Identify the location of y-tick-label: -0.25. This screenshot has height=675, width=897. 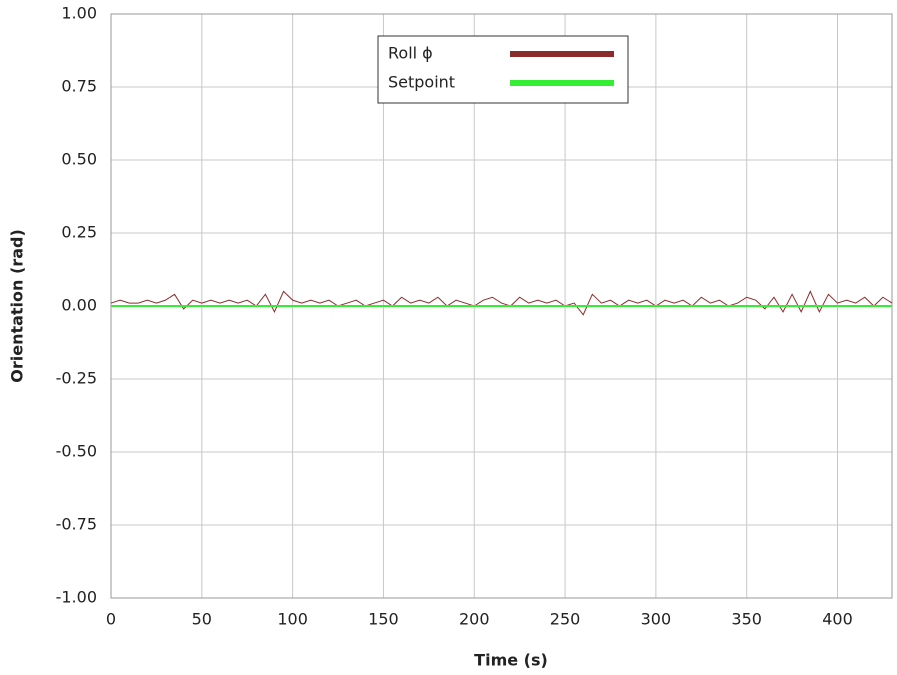
(76, 378).